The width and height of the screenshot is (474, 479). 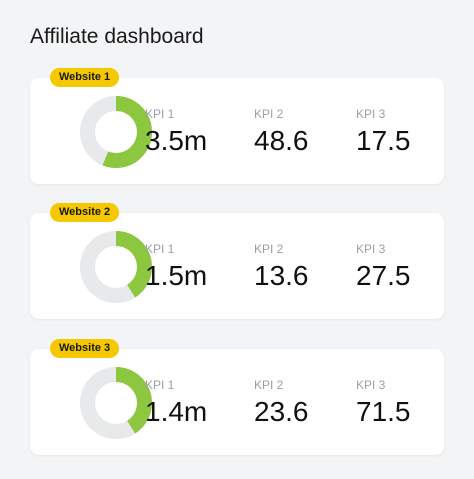 What do you see at coordinates (383, 140) in the screenshot?
I see `kpi-value: 17.5` at bounding box center [383, 140].